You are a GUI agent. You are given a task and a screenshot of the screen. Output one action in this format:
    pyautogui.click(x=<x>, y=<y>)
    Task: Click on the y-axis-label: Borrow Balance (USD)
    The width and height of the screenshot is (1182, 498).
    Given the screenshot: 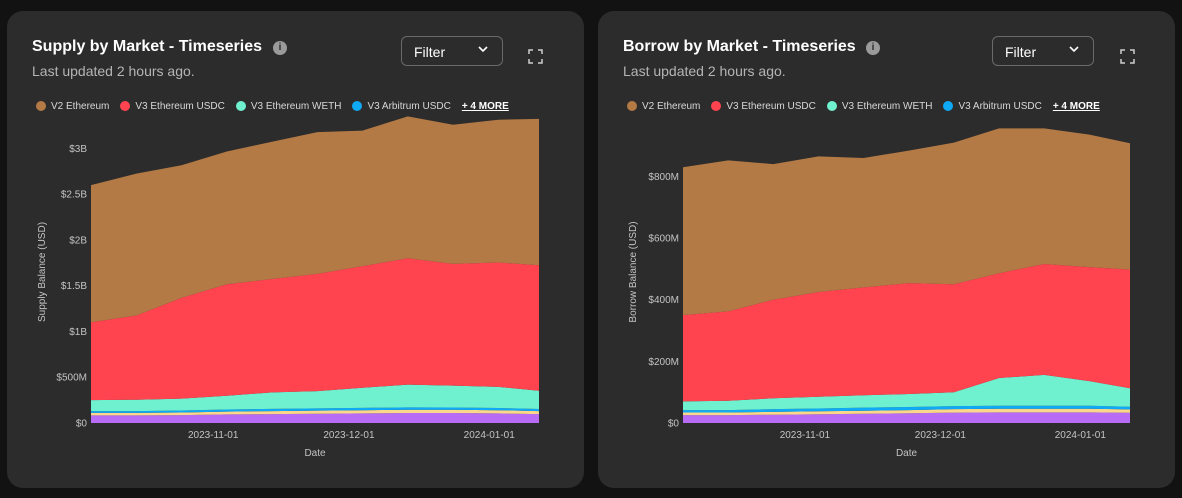 What is the action you would take?
    pyautogui.click(x=633, y=271)
    